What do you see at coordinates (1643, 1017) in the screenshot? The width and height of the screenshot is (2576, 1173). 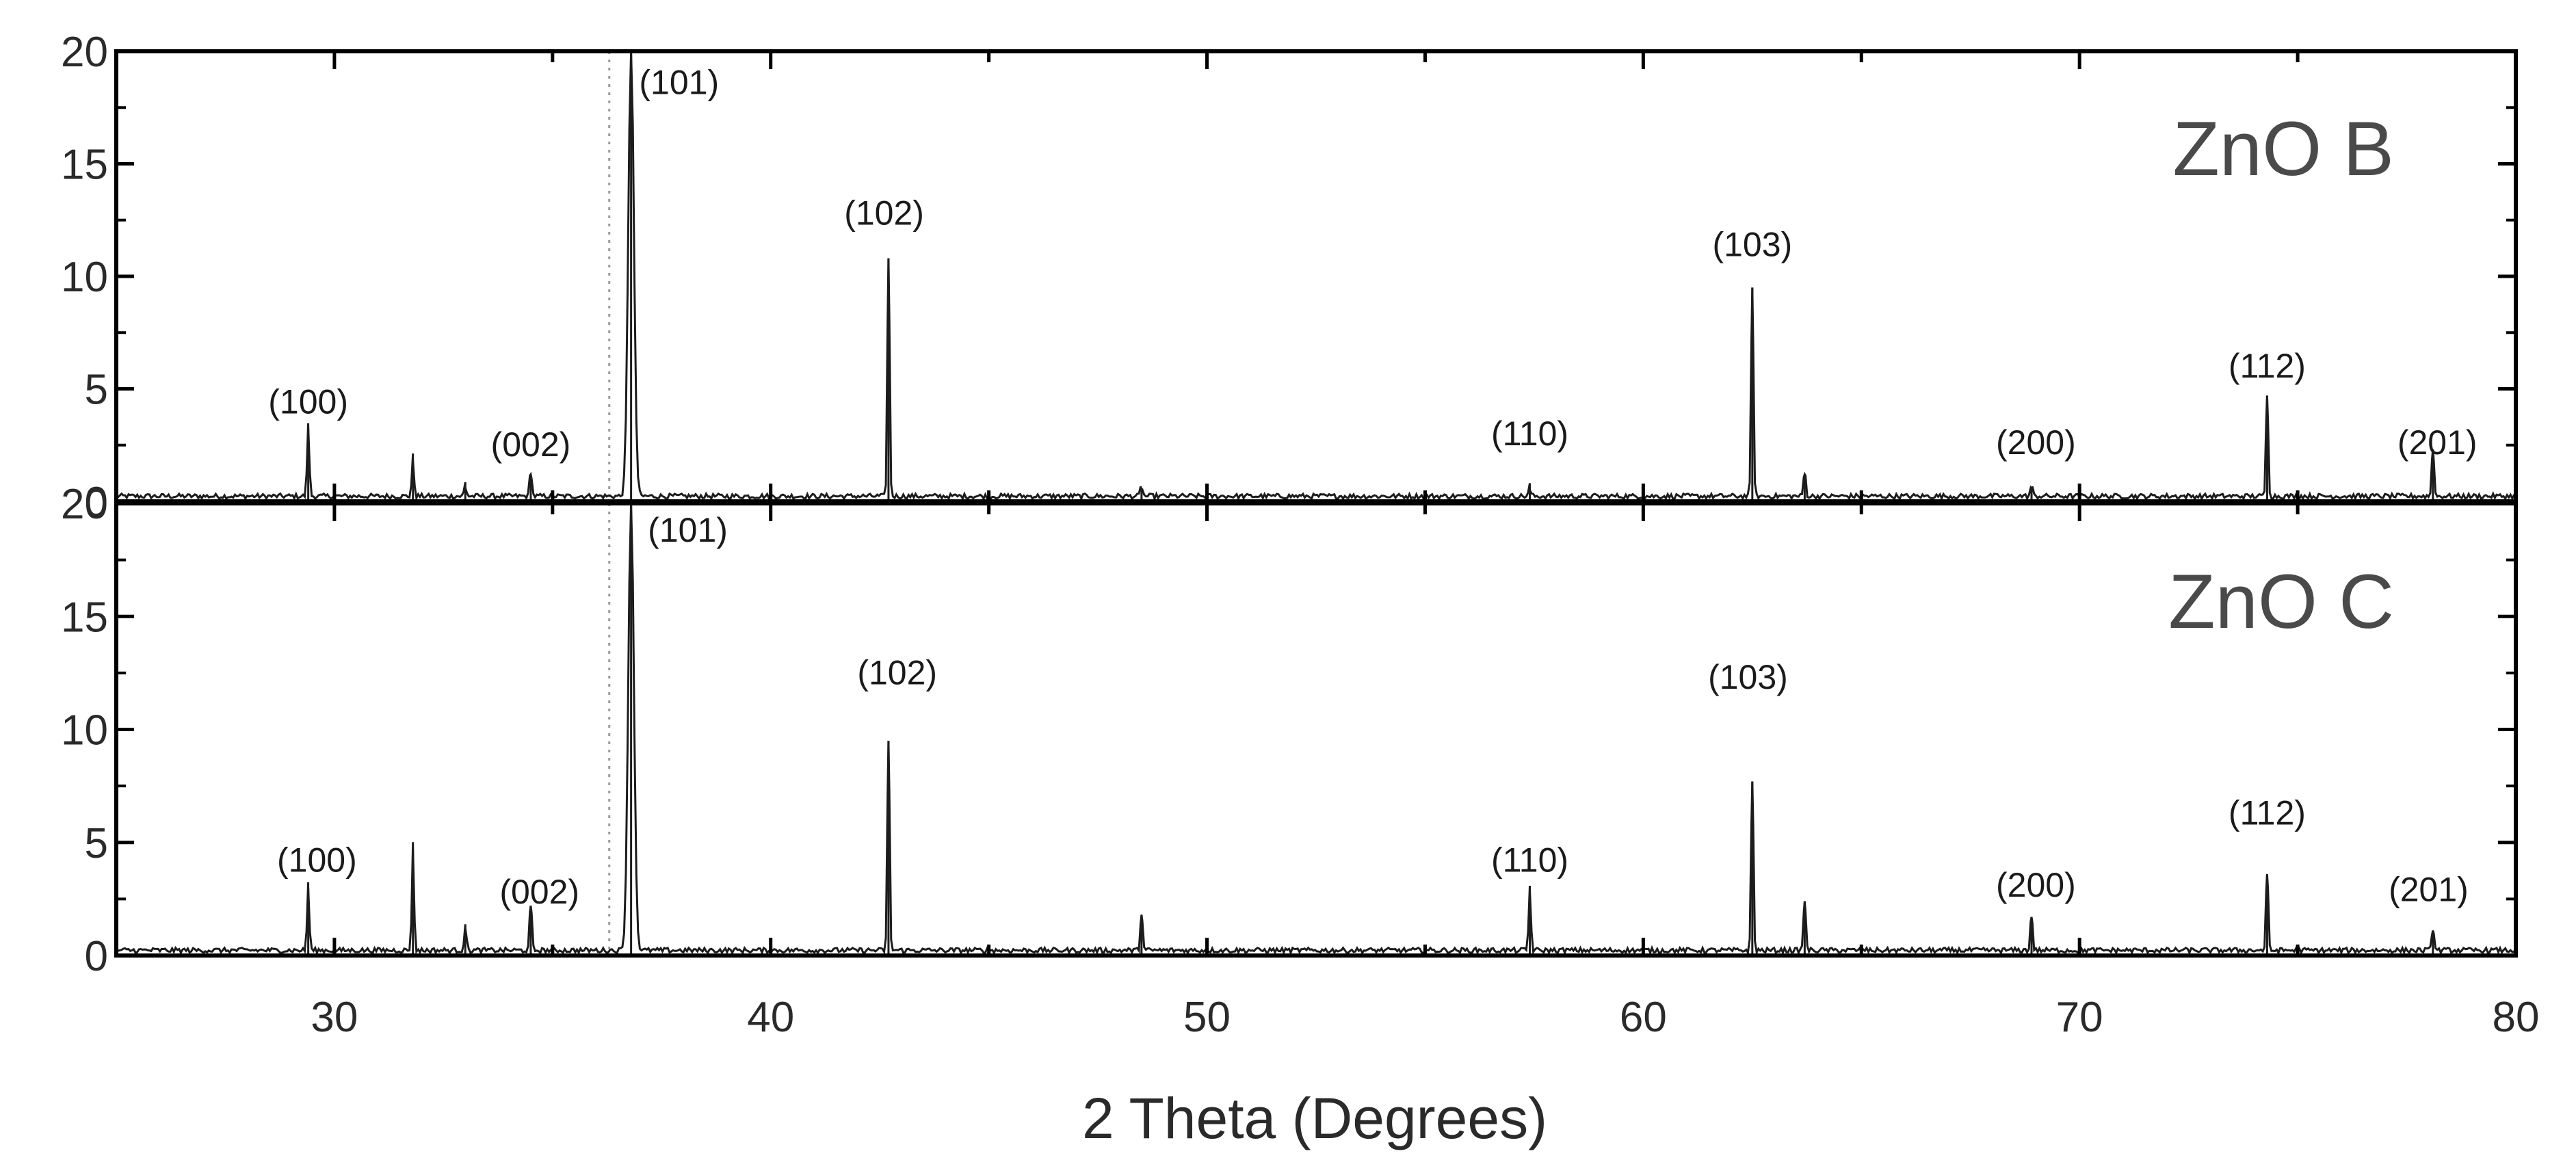 I see `x-tick-label: 60` at bounding box center [1643, 1017].